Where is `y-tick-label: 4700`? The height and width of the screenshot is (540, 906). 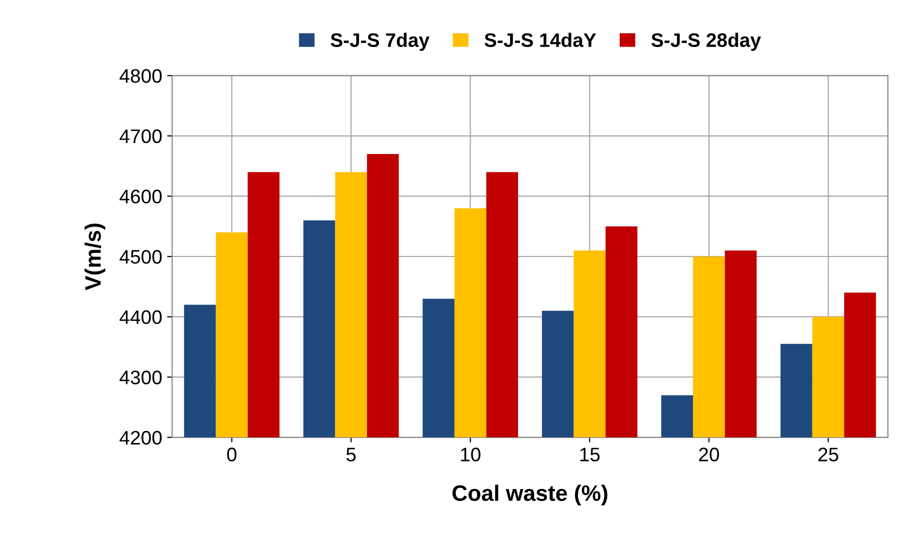 y-tick-label: 4700 is located at coordinates (141, 136).